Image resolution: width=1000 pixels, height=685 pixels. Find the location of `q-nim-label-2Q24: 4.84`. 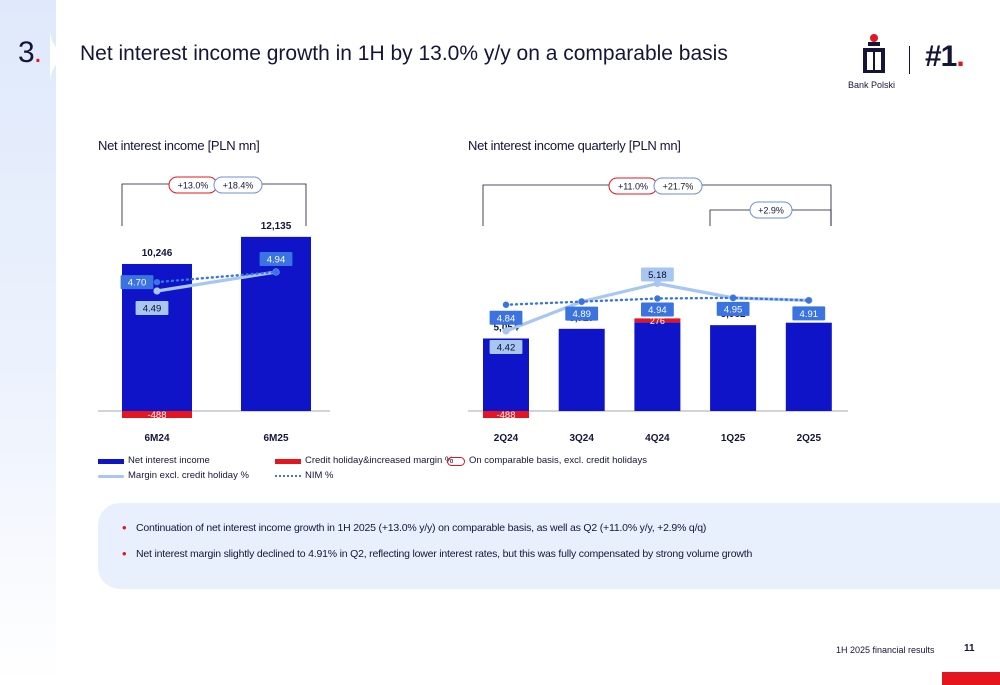

q-nim-label-2Q24: 4.84 is located at coordinates (506, 318).